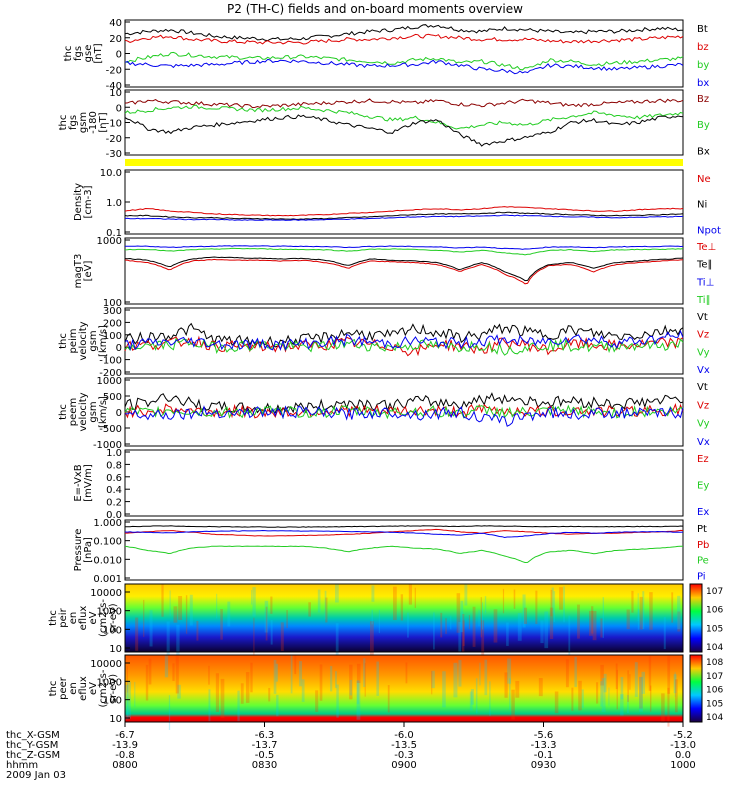 The width and height of the screenshot is (750, 800). What do you see at coordinates (703, 512) in the screenshot?
I see `legend-entry: Ex` at bounding box center [703, 512].